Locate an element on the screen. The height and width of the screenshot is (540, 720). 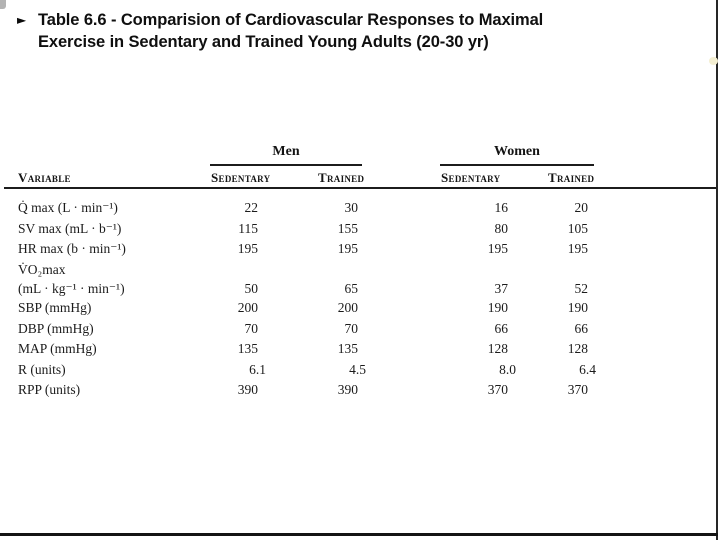
variable-cell: R (units) is located at coordinates (42, 369).